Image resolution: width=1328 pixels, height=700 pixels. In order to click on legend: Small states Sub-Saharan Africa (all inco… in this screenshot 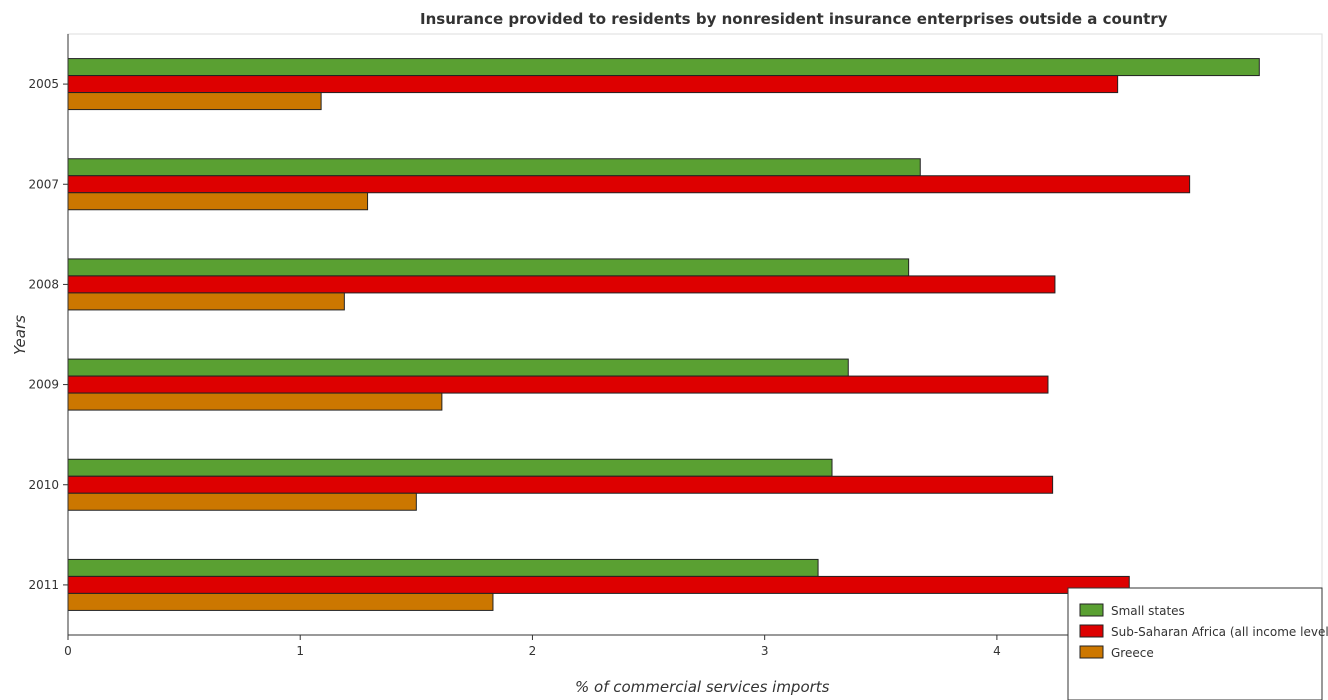, I will do `click(1197, 643)`.